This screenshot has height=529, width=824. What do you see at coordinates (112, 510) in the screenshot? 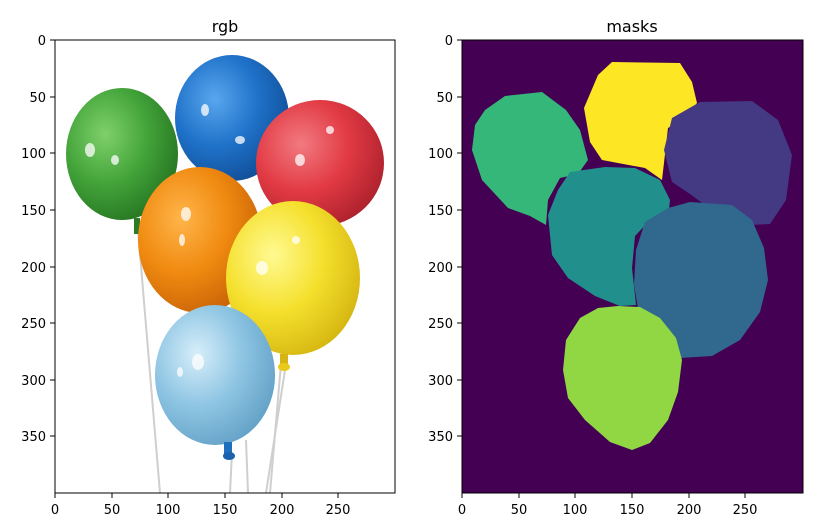
I see `rgb-x-tick-label: 50` at bounding box center [112, 510].